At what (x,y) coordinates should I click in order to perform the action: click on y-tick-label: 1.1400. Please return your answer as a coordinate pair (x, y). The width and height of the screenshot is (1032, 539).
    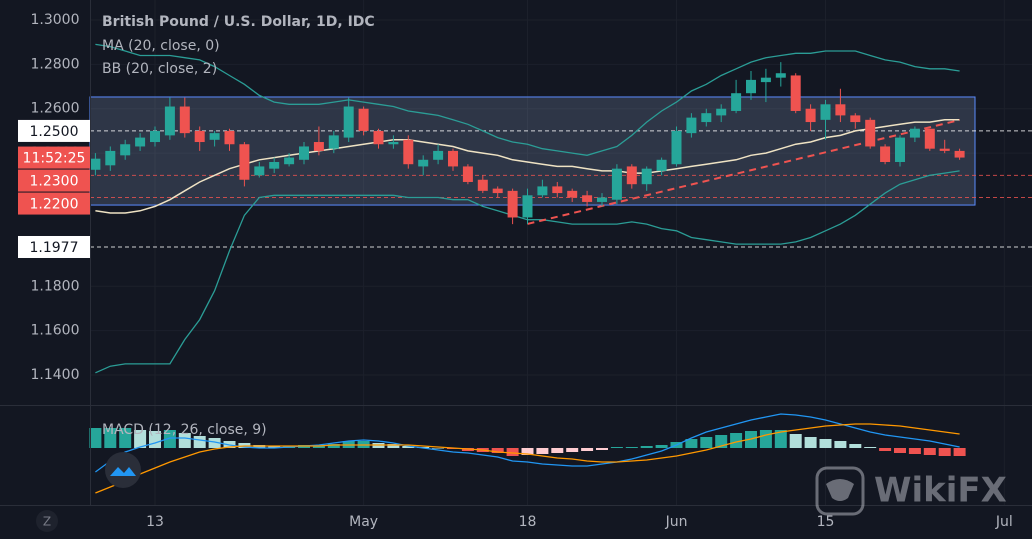
    Looking at the image, I should click on (55, 375).